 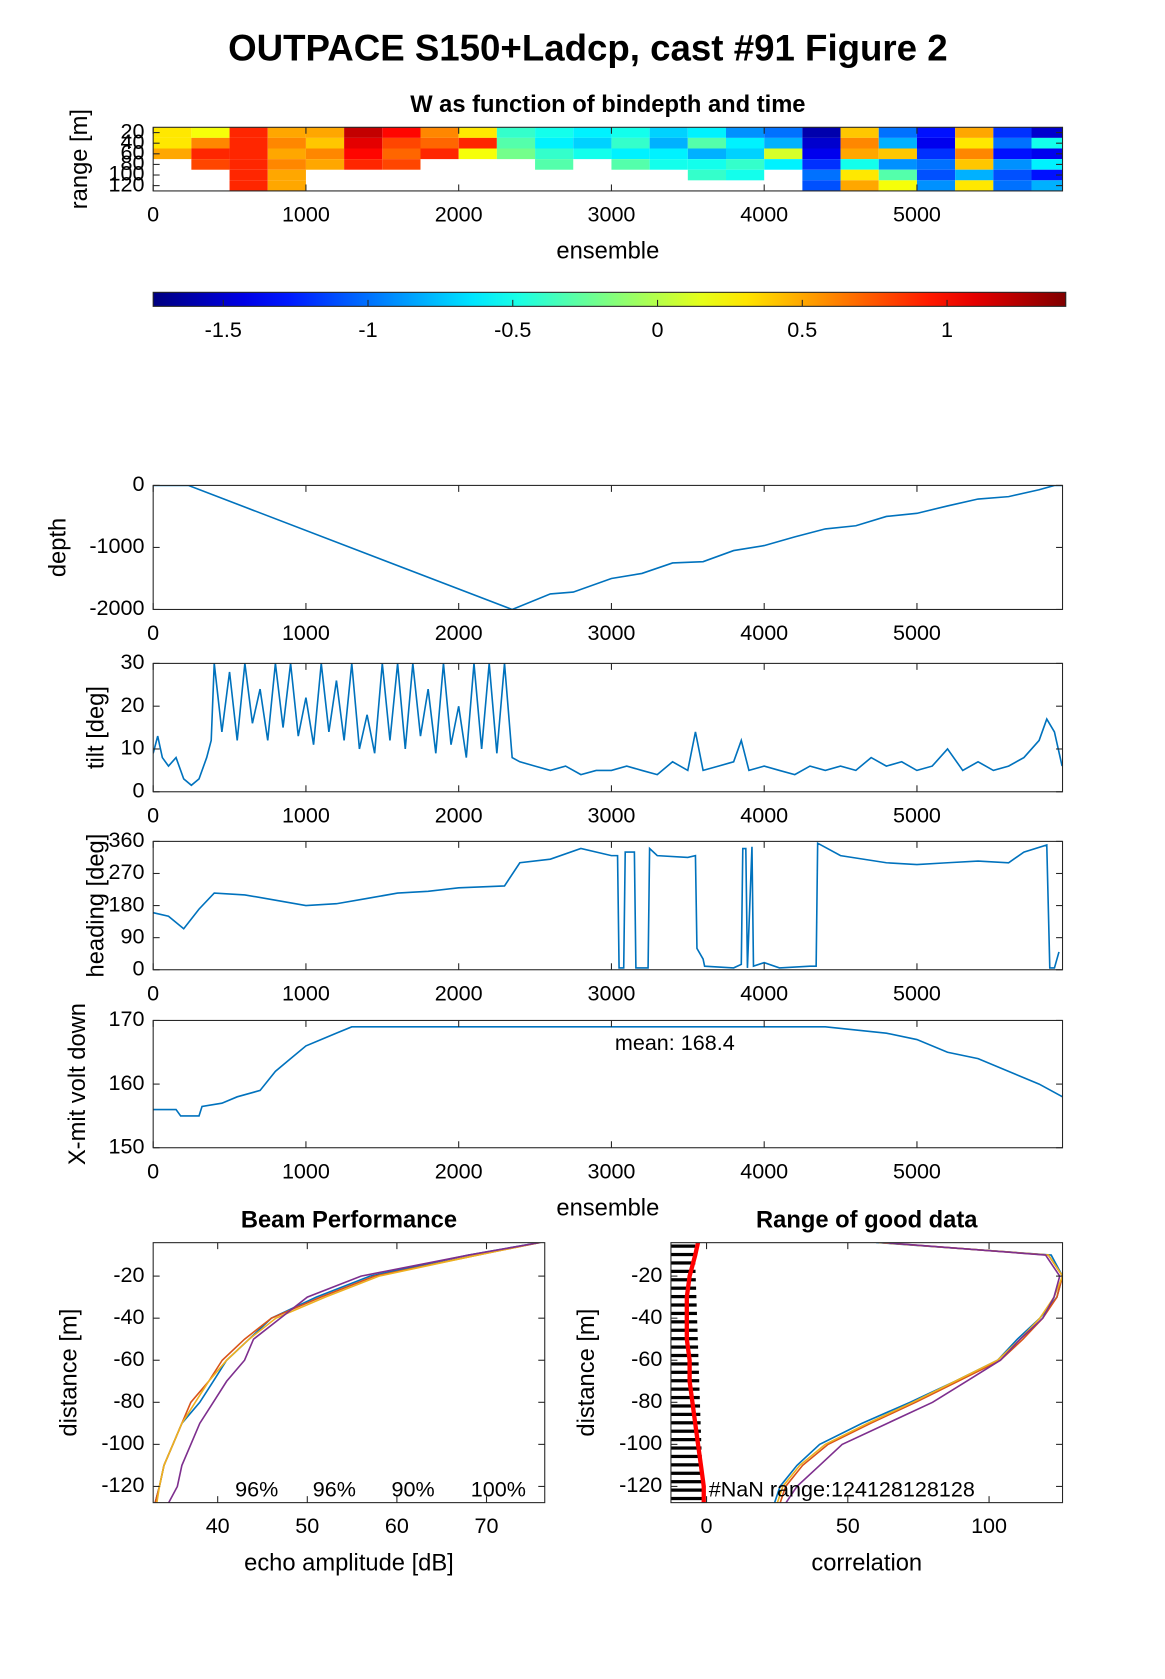 What do you see at coordinates (413, 1488) in the screenshot?
I see `annotation: 90%` at bounding box center [413, 1488].